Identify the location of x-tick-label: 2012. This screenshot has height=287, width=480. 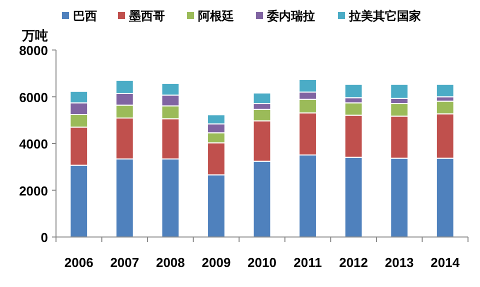
(353, 262).